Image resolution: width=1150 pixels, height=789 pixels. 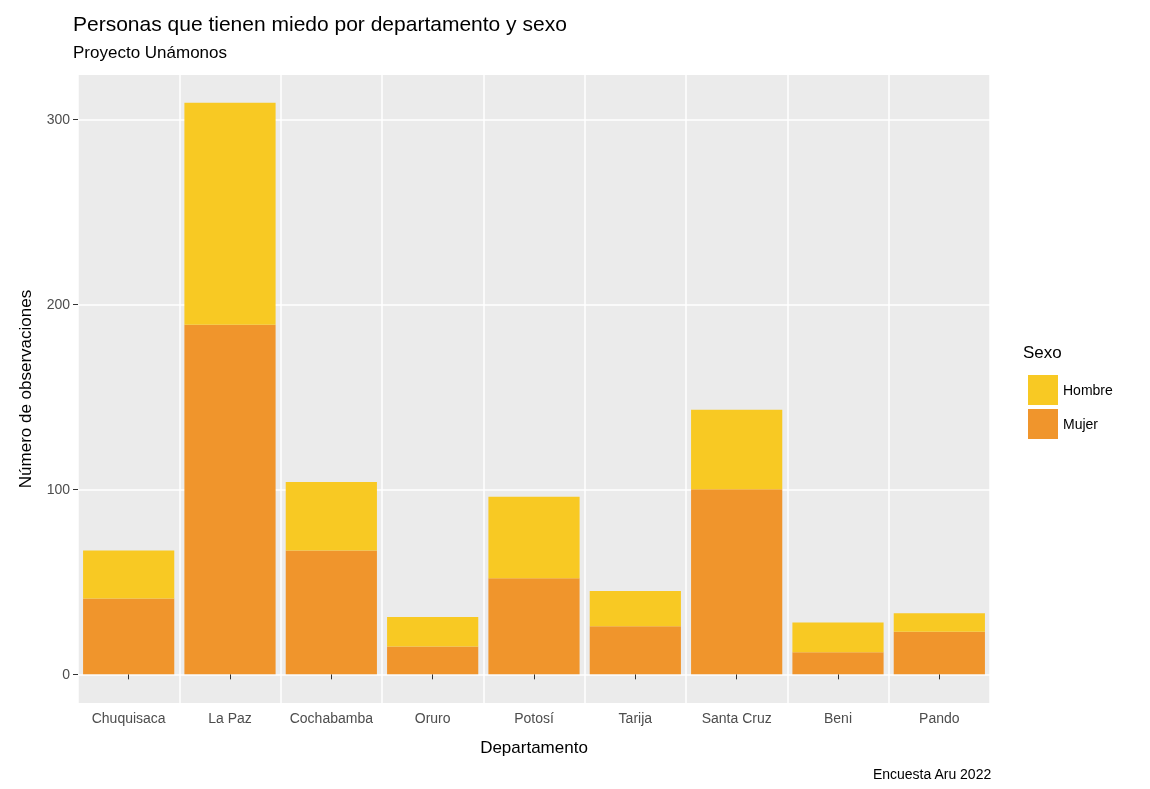 I want to click on text: Encuesta Aru 2022, so click(x=932, y=774).